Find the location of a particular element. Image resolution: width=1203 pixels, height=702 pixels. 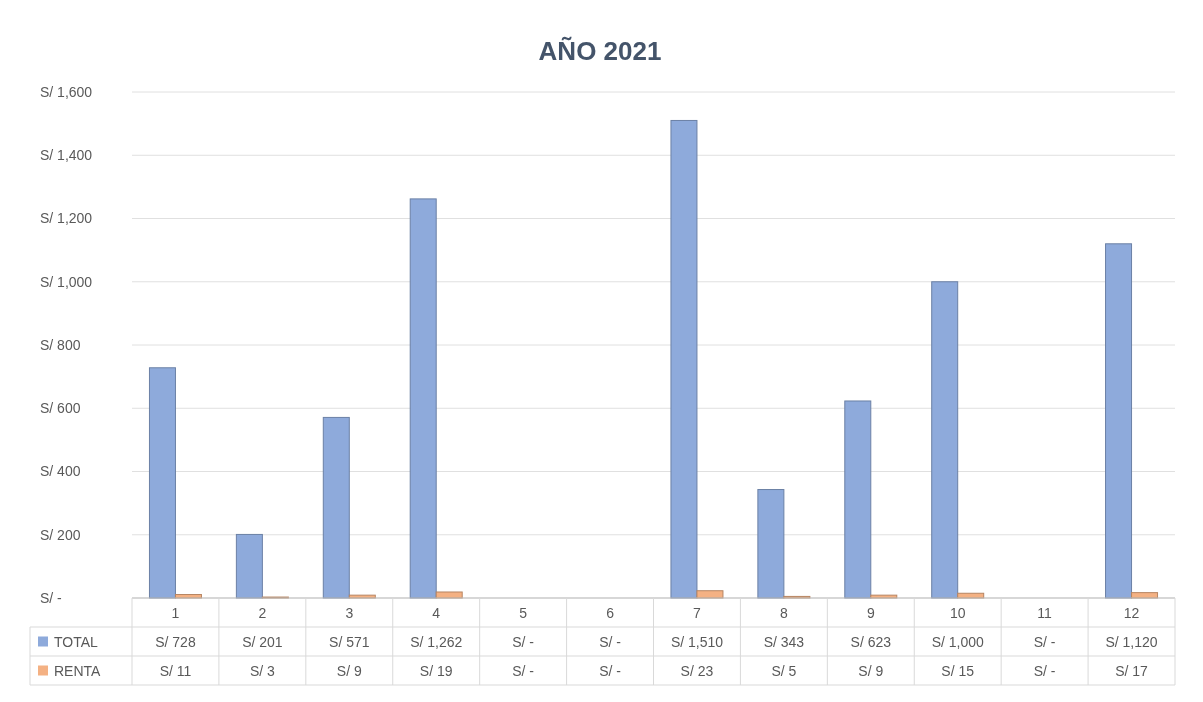

x-tick-label: 4 is located at coordinates (436, 612).